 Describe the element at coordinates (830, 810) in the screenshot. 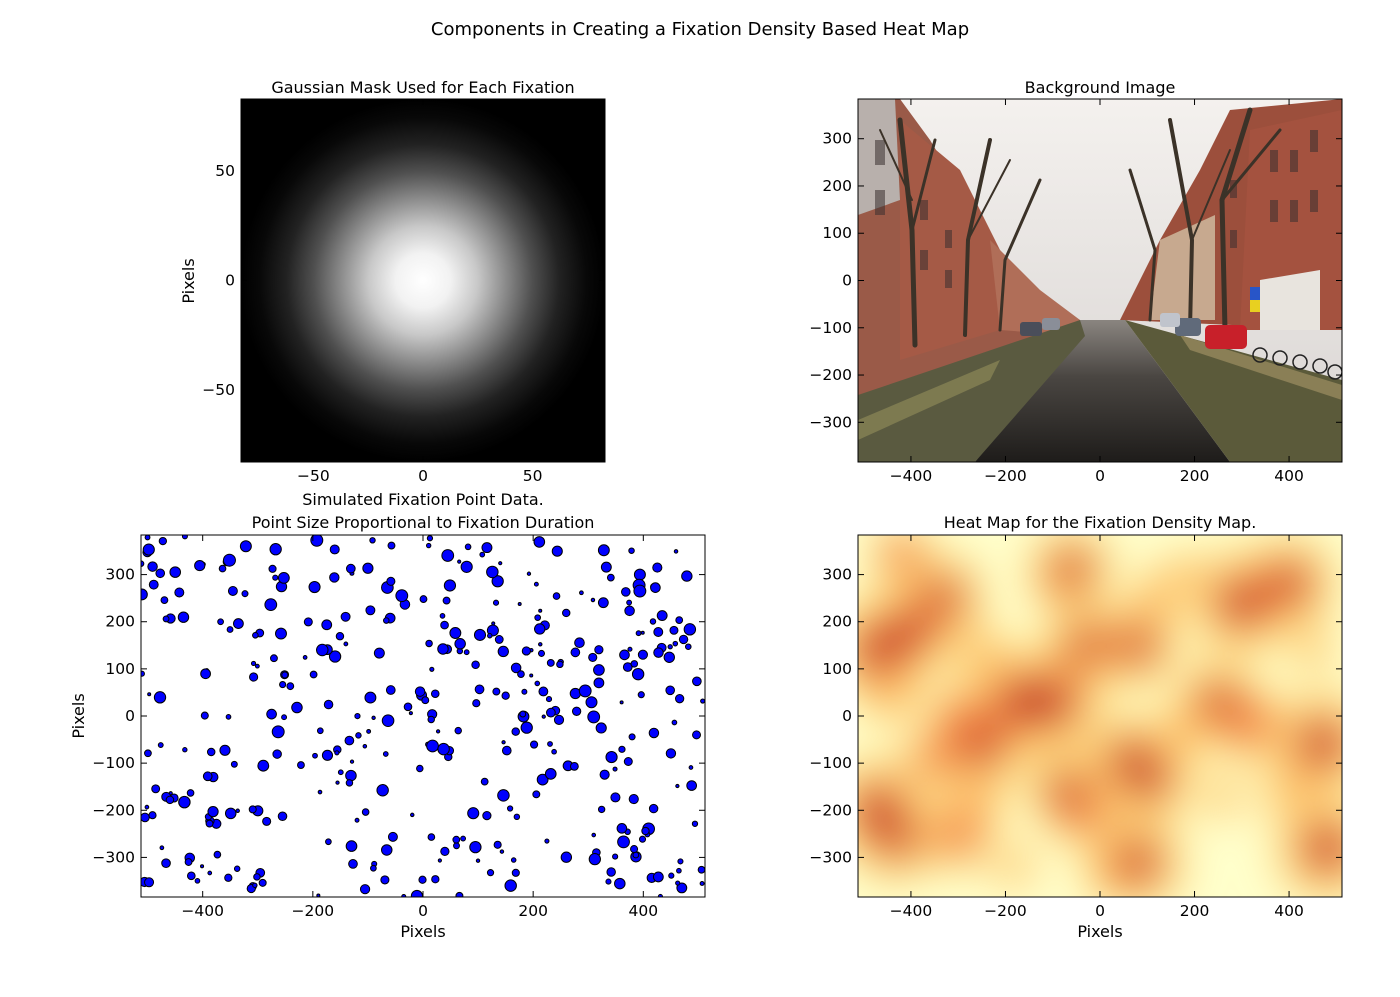

I see `y-tick-label: −200` at that location.